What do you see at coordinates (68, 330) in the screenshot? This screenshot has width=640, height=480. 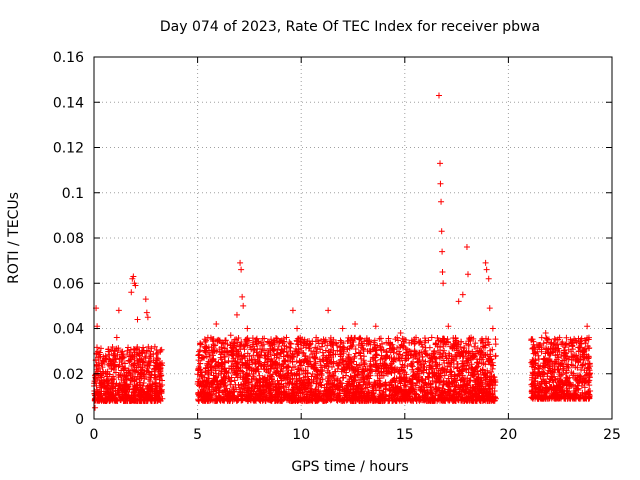 I see `y-tick-label: 0.04` at bounding box center [68, 330].